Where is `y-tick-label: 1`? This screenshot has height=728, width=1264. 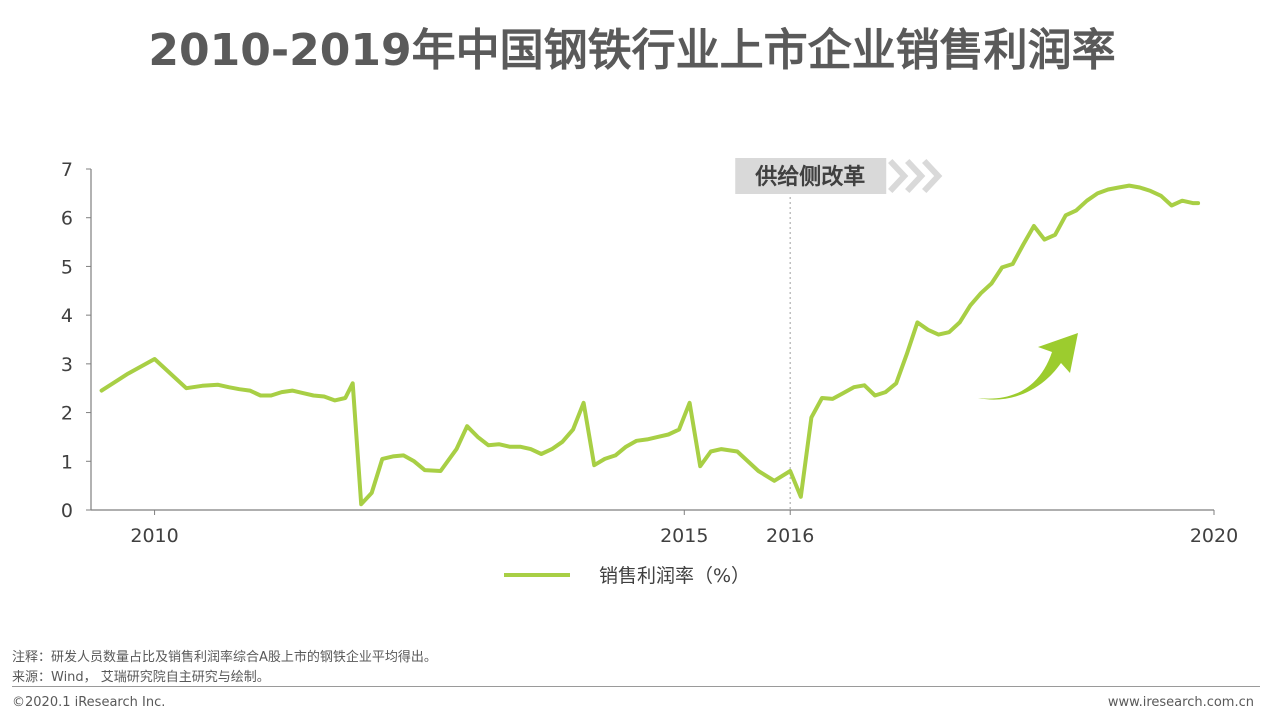
y-tick-label: 1 is located at coordinates (67, 462).